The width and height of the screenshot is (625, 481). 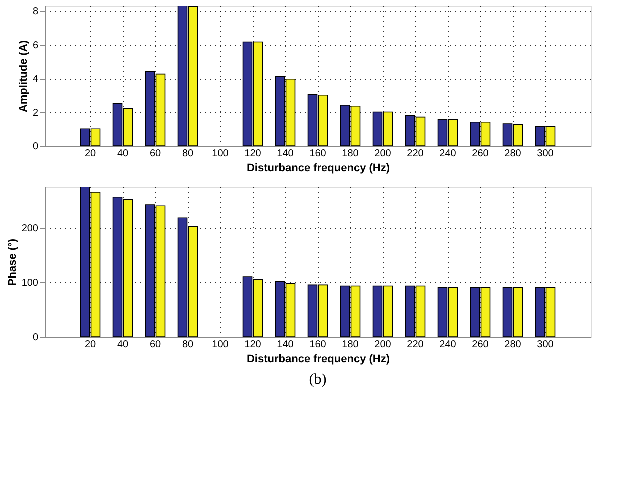 I want to click on y-tick-label: 200, so click(x=30, y=228).